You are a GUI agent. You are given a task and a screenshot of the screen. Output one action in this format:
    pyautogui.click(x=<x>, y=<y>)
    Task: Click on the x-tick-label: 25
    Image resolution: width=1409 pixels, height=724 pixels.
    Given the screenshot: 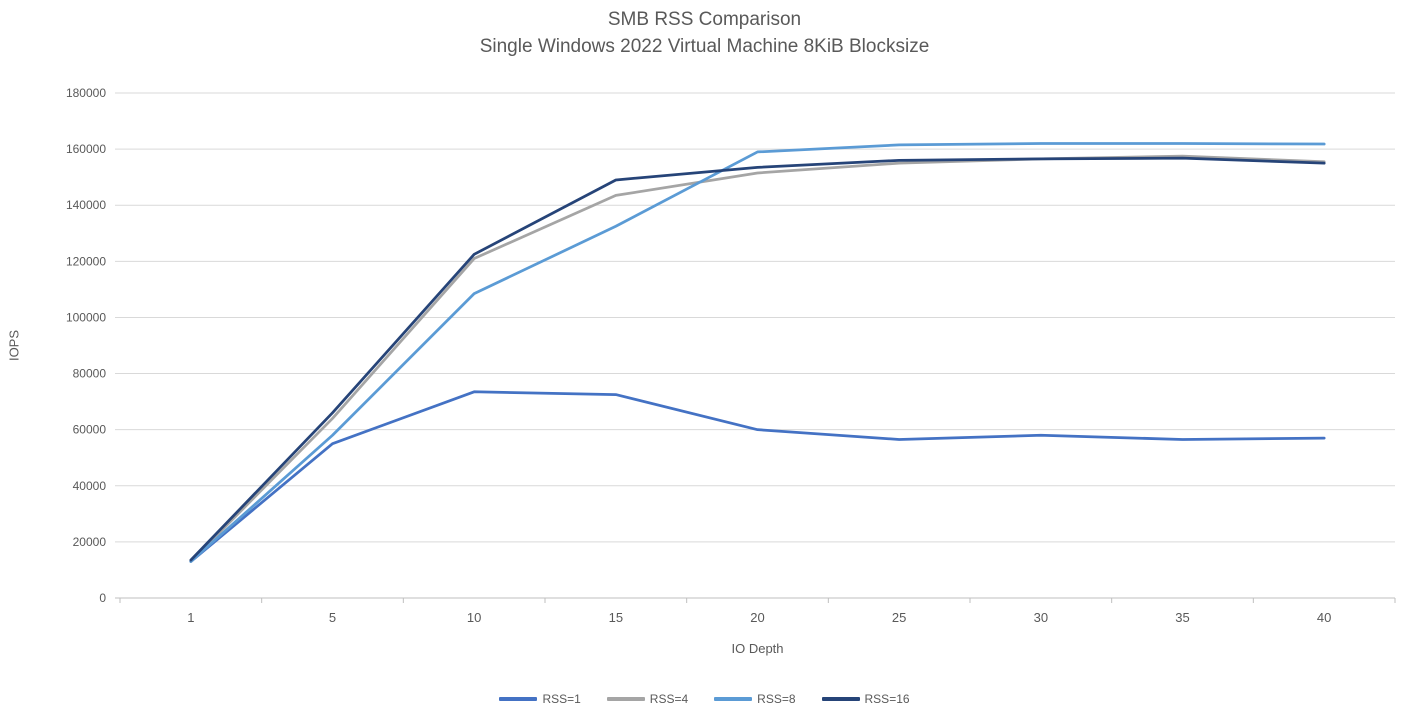 What is the action you would take?
    pyautogui.click(x=899, y=617)
    